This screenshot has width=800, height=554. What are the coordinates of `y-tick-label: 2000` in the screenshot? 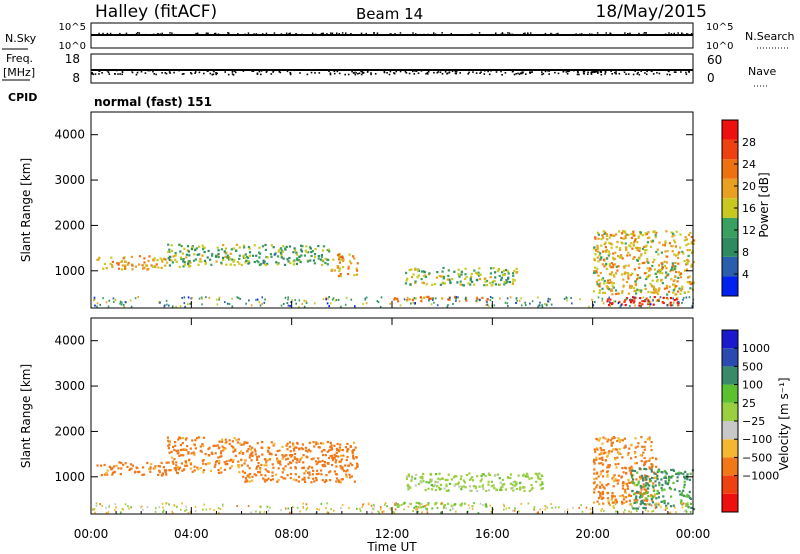 It's located at (69, 225).